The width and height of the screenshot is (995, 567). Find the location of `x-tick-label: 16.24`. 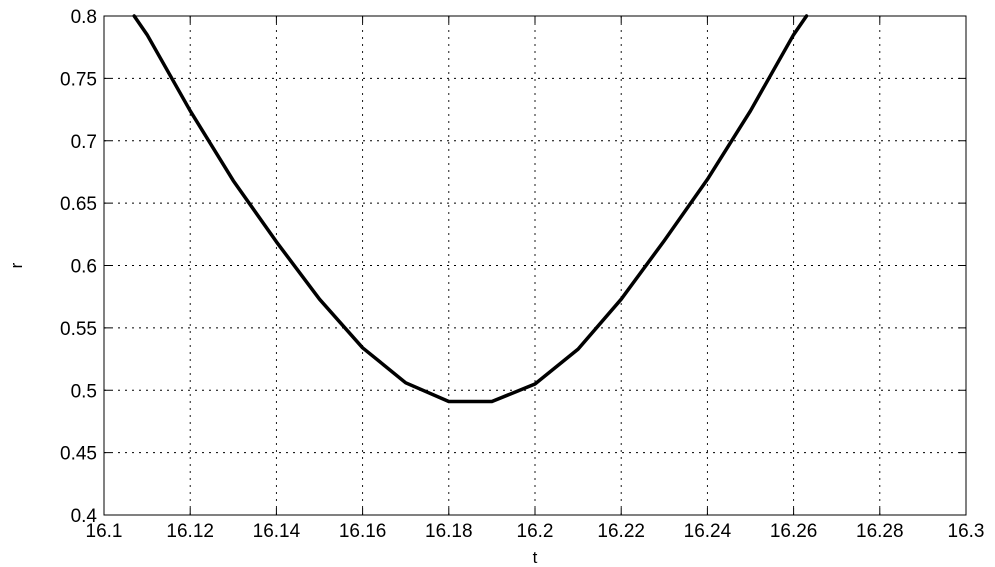

x-tick-label: 16.24 is located at coordinates (708, 531).